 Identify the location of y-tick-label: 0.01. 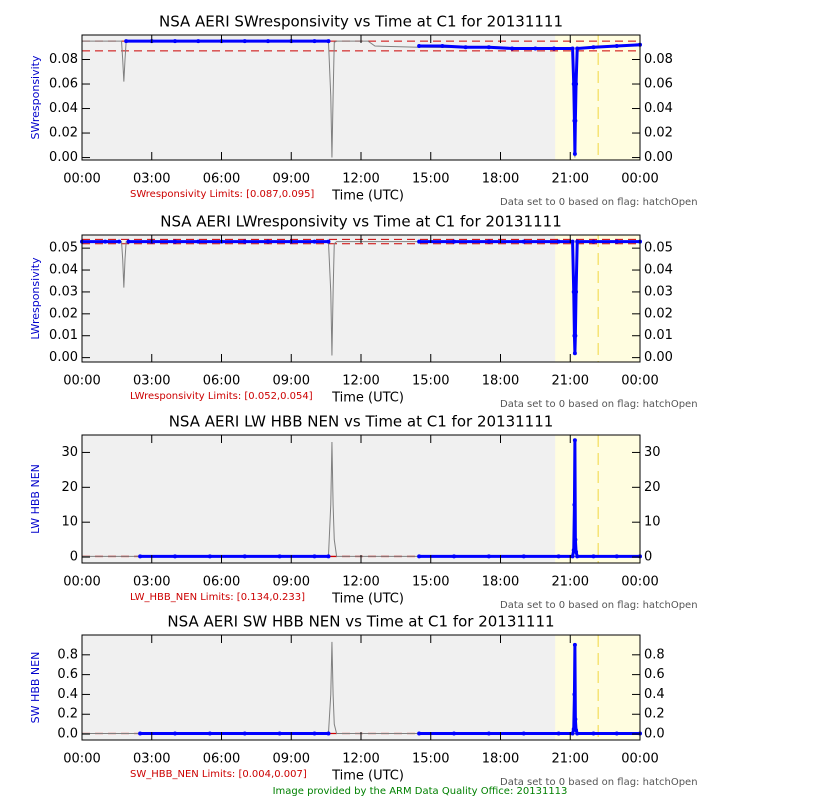
(63, 335).